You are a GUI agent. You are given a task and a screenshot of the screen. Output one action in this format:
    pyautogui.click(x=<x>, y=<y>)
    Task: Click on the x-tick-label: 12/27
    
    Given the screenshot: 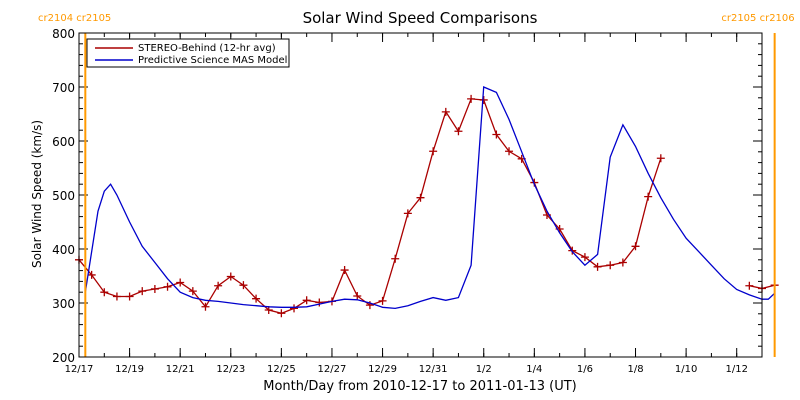 What is the action you would take?
    pyautogui.click(x=332, y=369)
    